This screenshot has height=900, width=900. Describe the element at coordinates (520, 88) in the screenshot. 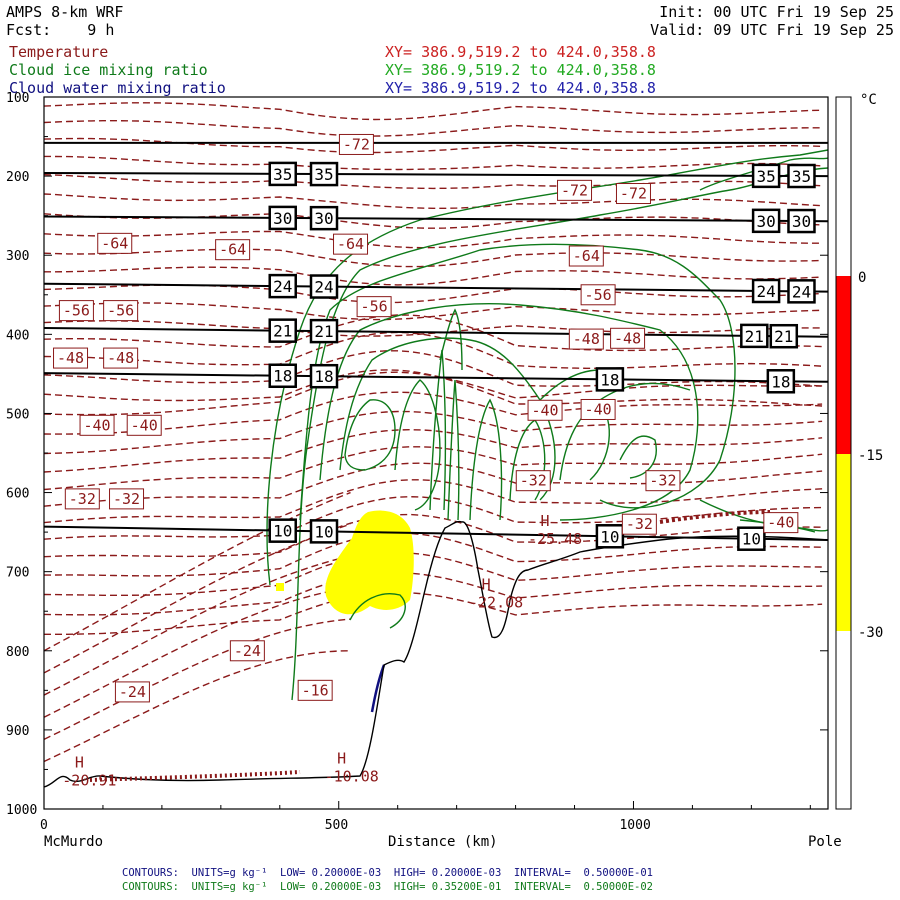

I see `field-xy-cloud-water: XY= 386.9,519.2 to 424.0,358.8` at that location.